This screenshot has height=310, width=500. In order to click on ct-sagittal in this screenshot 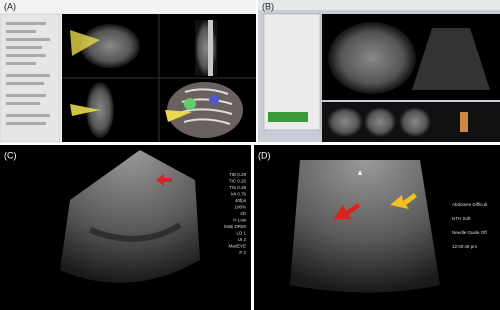, I will do `click(206, 48)`.